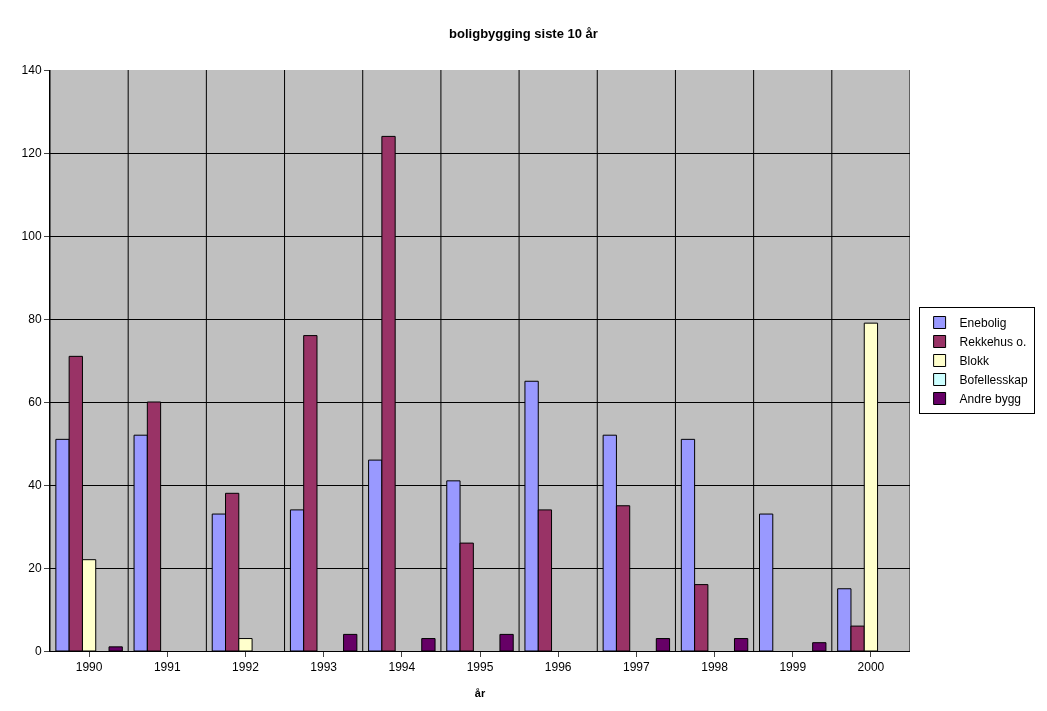  What do you see at coordinates (637, 667) in the screenshot?
I see `x-tick-label: 1997` at bounding box center [637, 667].